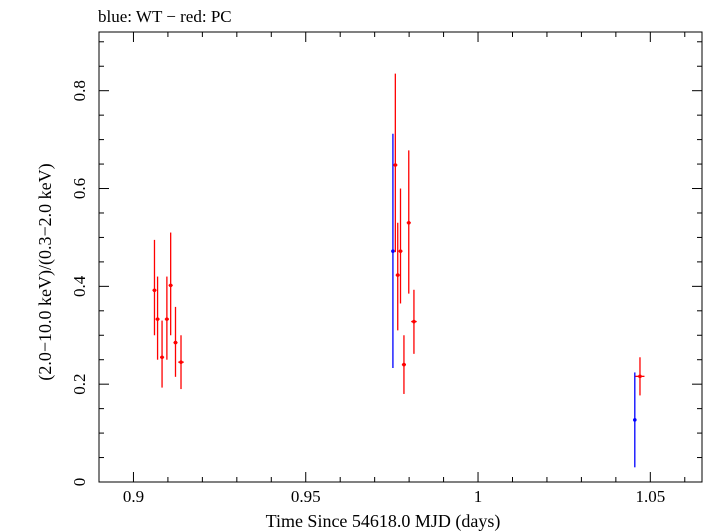 The image size is (705, 532). Describe the element at coordinates (478, 496) in the screenshot. I see `x-tick-label: 1` at that location.